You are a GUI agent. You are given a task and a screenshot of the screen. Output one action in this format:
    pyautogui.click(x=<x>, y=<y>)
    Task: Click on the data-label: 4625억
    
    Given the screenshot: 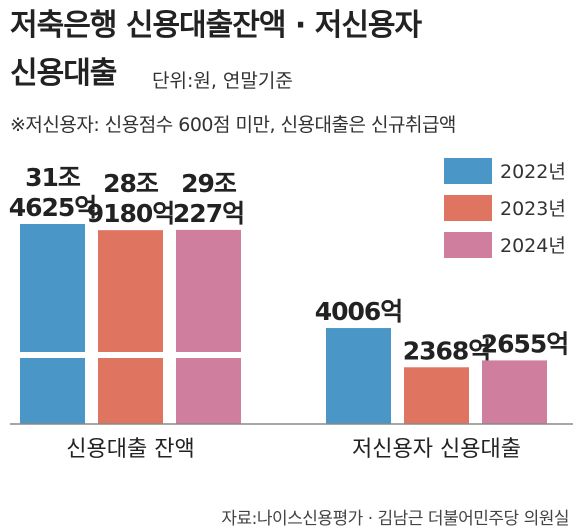 What is the action you would take?
    pyautogui.click(x=53, y=207)
    